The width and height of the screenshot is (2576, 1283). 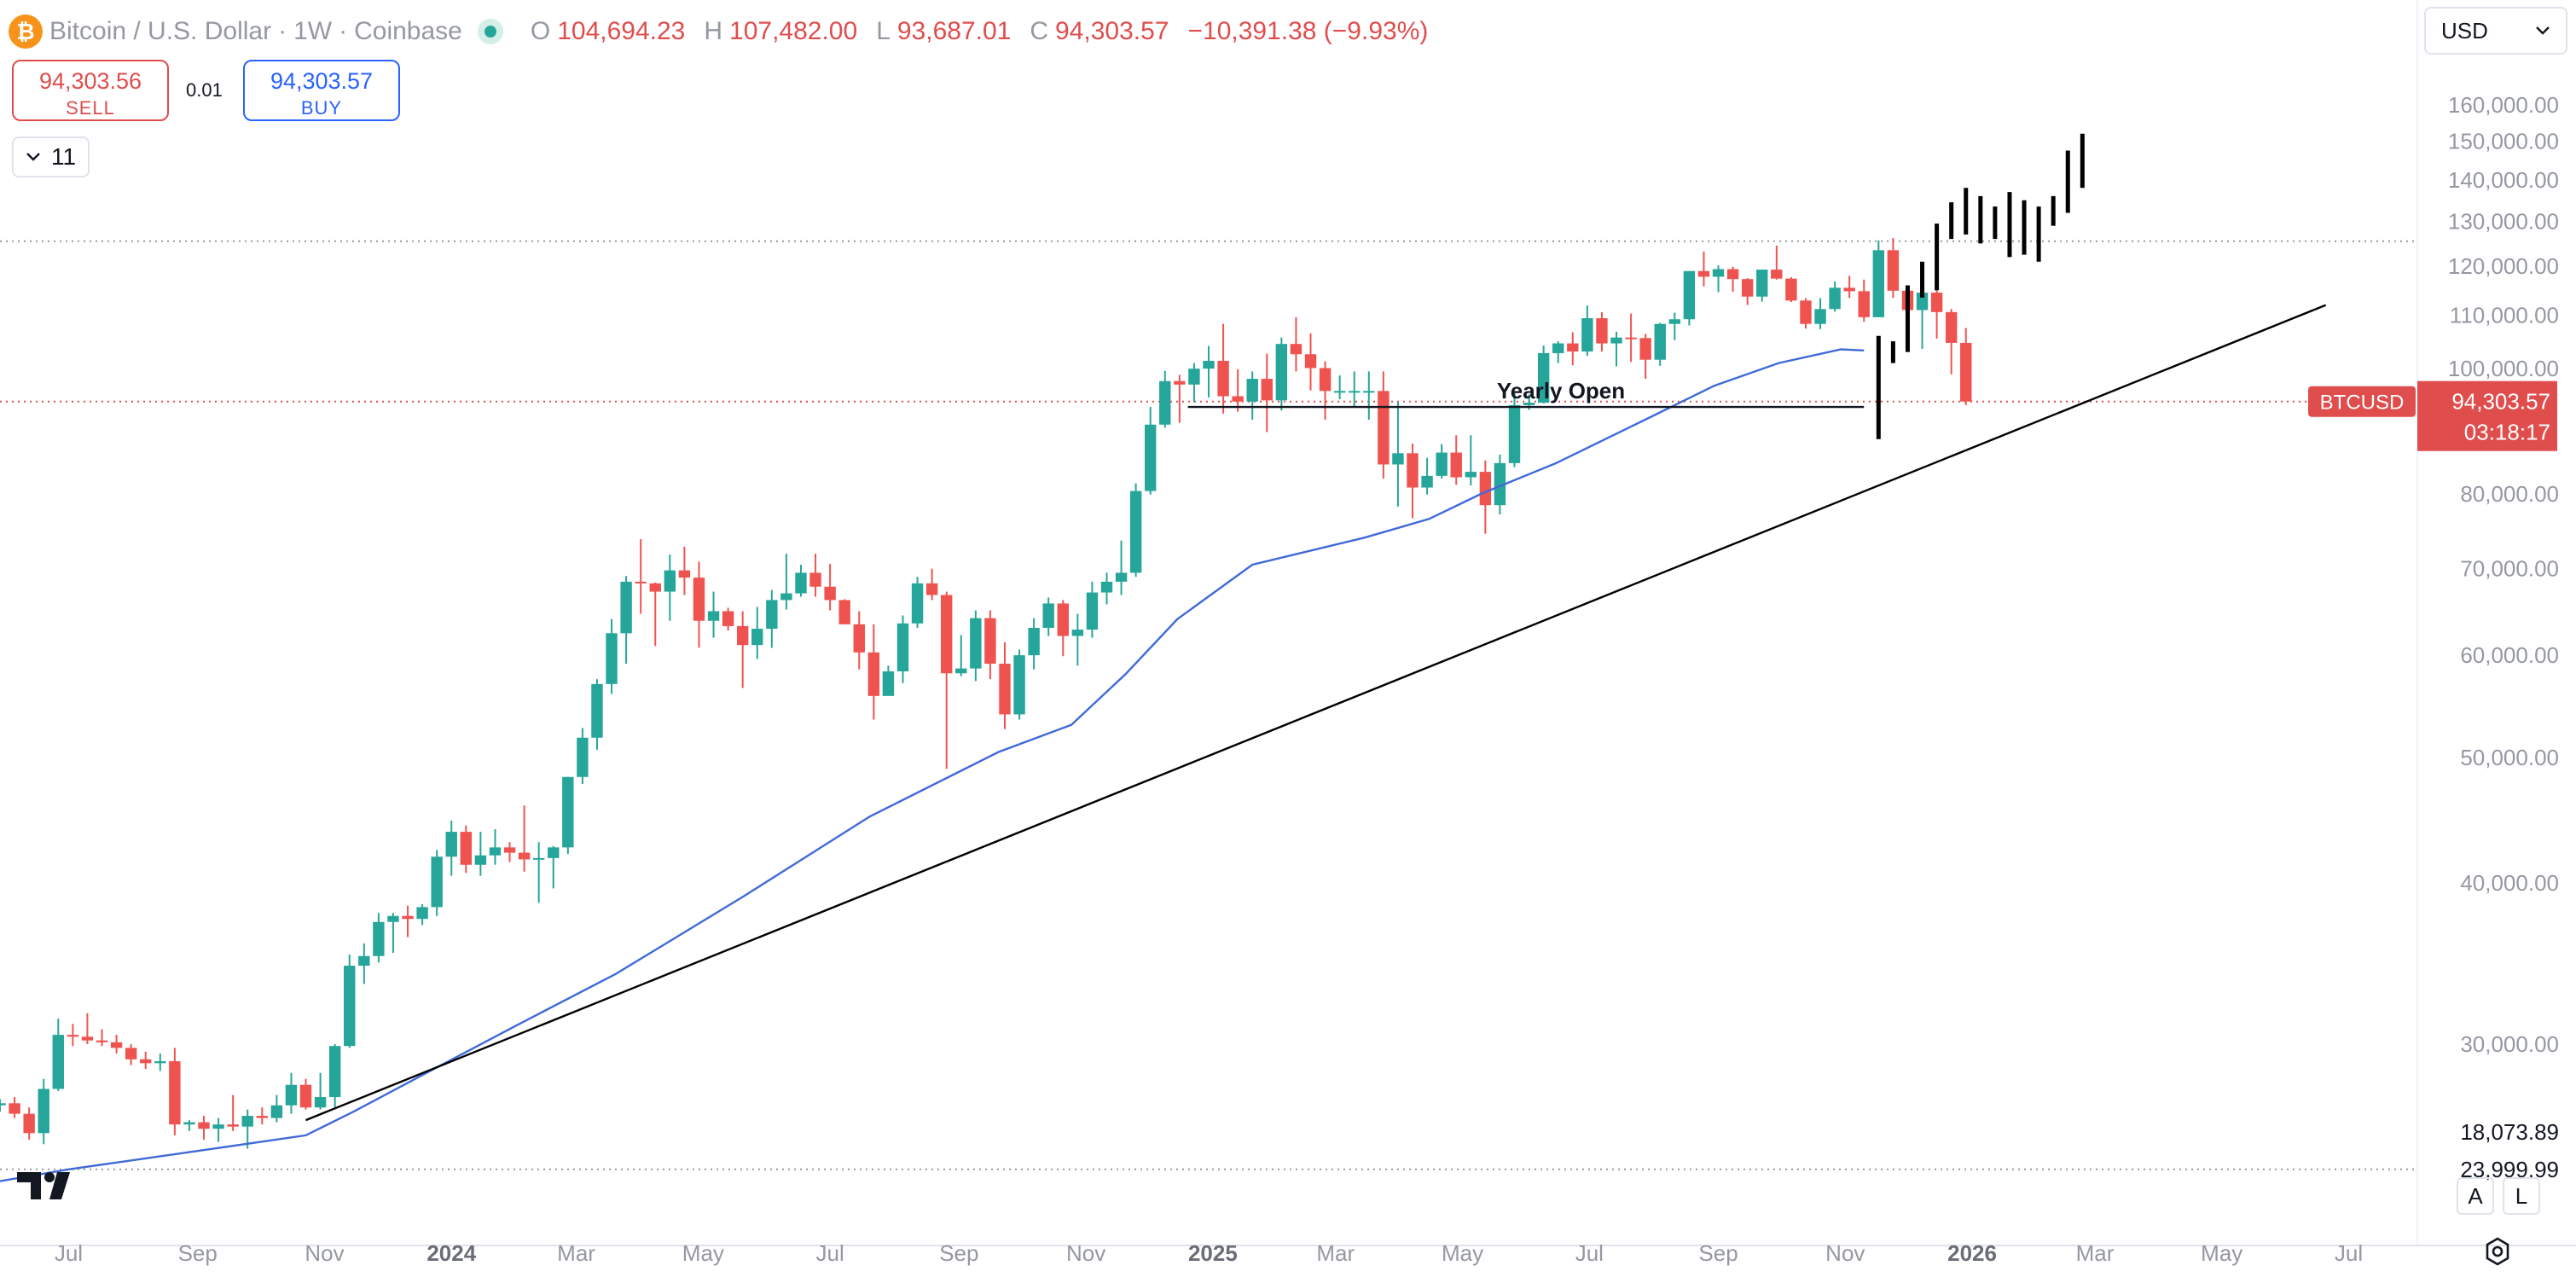 I want to click on price-tick-label: 160,000.00, so click(x=2503, y=105).